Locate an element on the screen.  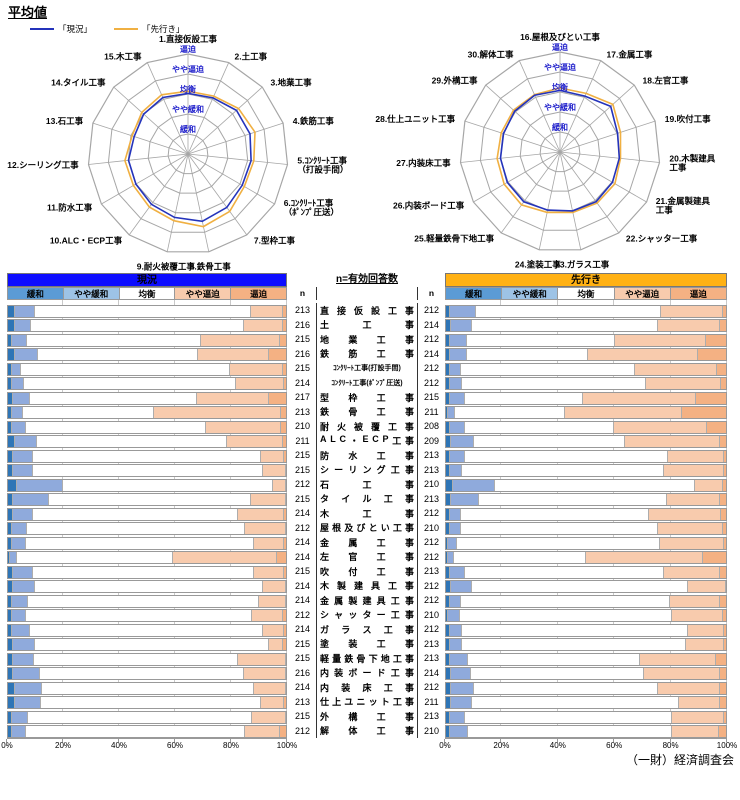
trade-row: 216 内装ボード工事 214 is located at coordinates (367, 672).